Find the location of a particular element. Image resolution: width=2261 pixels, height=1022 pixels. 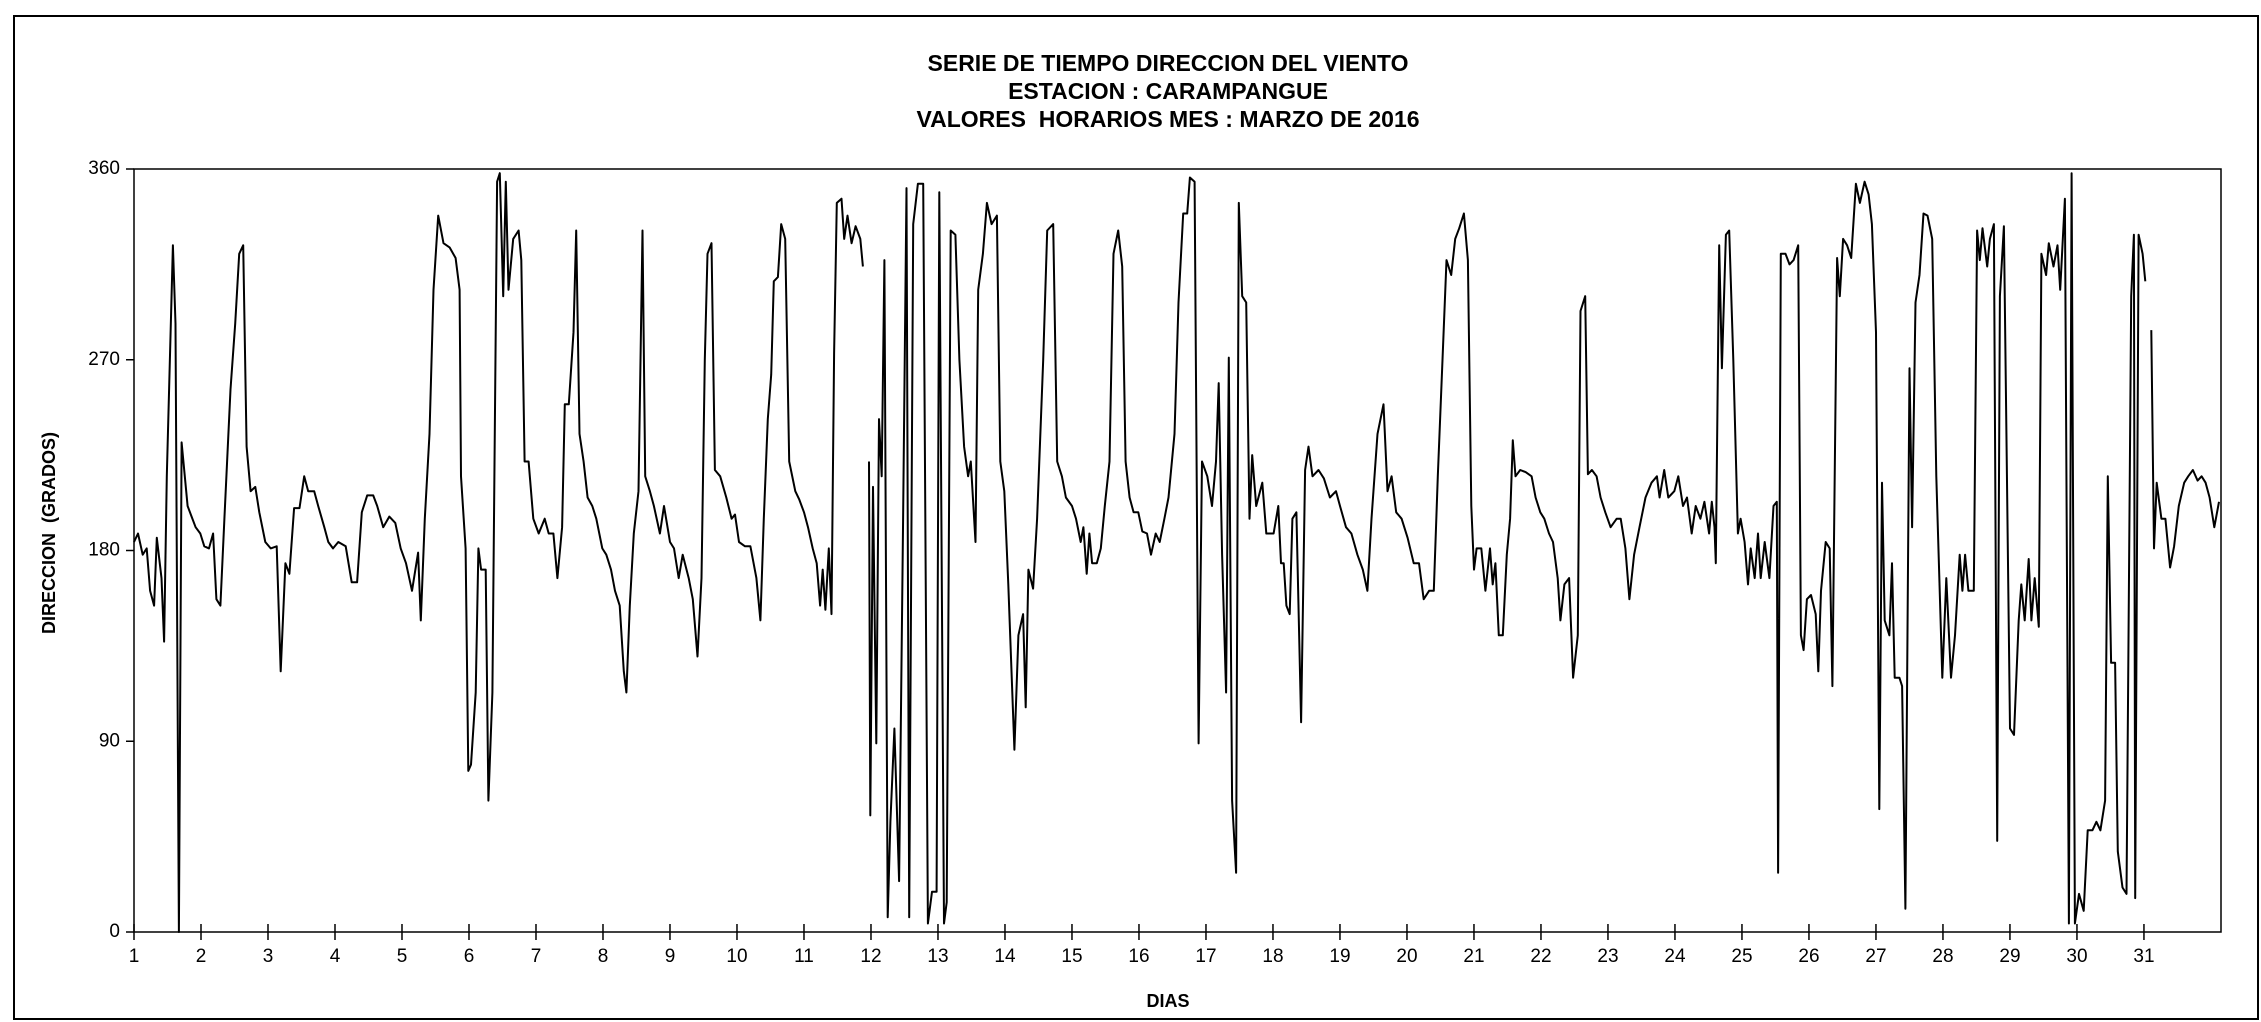

x-tick-label: 31 is located at coordinates (2143, 956).